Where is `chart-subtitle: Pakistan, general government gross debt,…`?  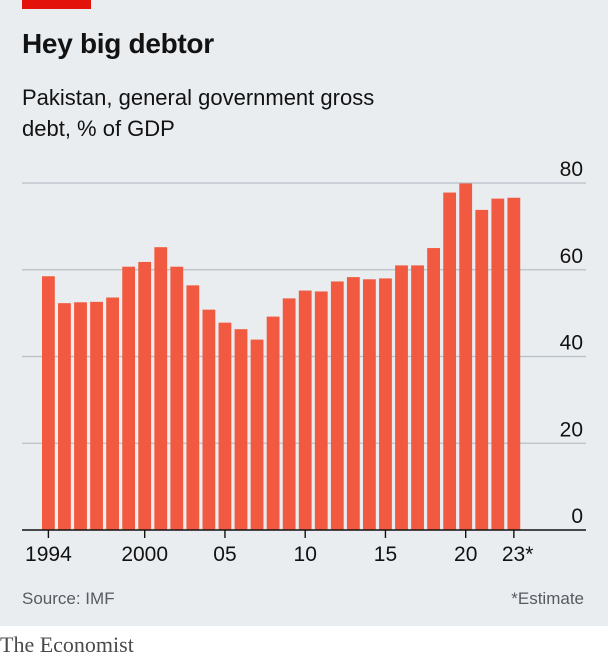 chart-subtitle: Pakistan, general government gross debt,… is located at coordinates (198, 113).